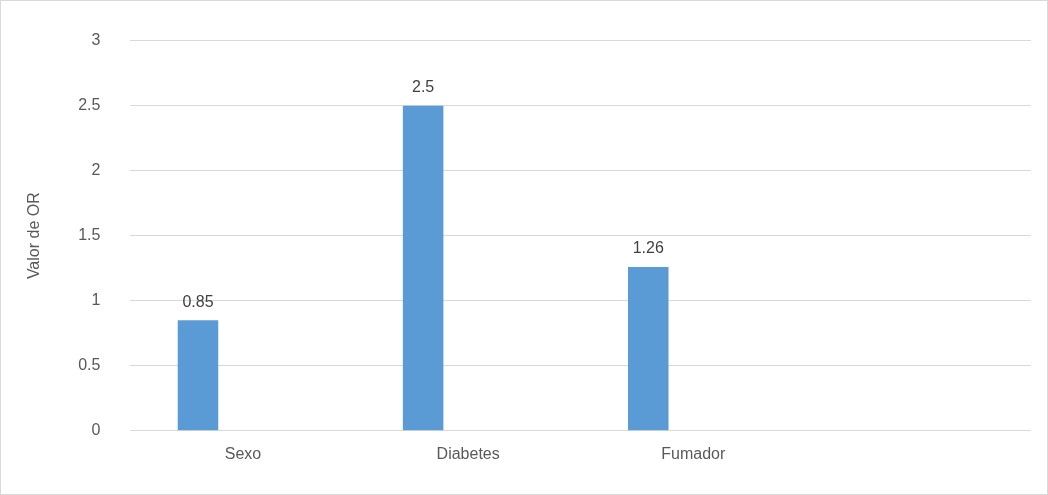 This screenshot has width=1048, height=495. What do you see at coordinates (693, 453) in the screenshot?
I see `x-tick-label: Fumador` at bounding box center [693, 453].